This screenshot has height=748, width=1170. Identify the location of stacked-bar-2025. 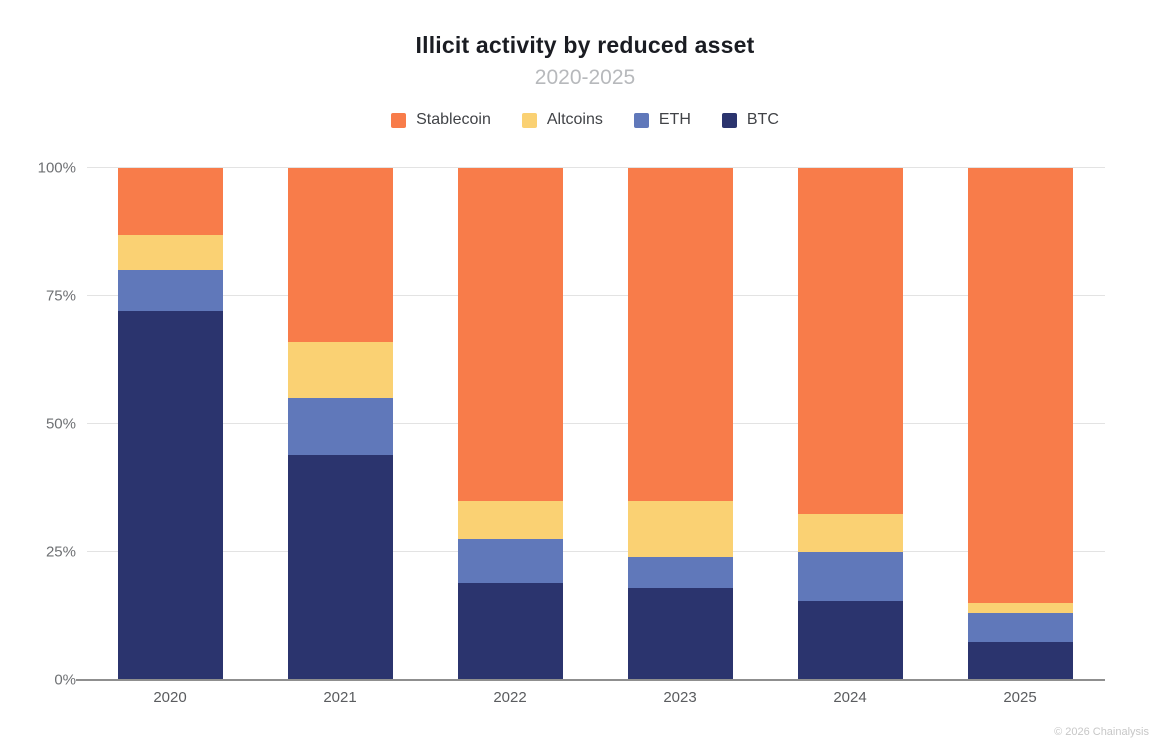
(1020, 424).